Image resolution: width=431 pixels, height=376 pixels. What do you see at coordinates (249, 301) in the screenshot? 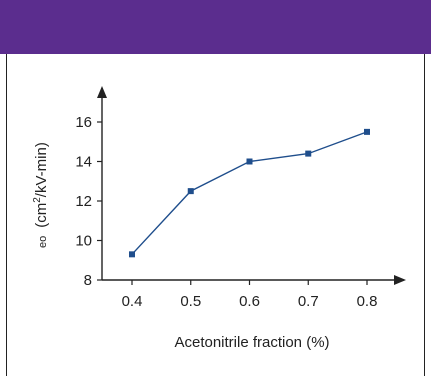
I see `x-tick-label: 0.6` at bounding box center [249, 301].